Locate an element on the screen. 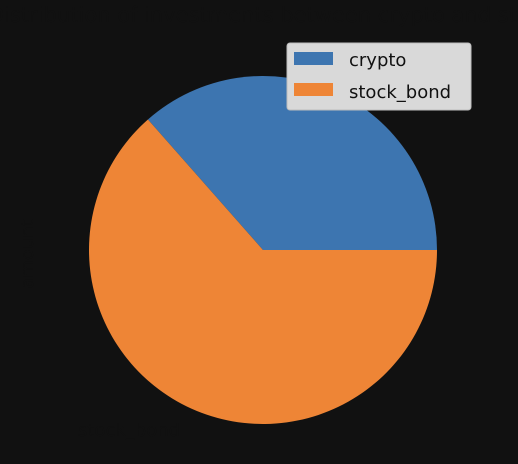 Image resolution: width=518 pixels, height=464 pixels. legend-label-stock-bond: stock_bond is located at coordinates (400, 92).